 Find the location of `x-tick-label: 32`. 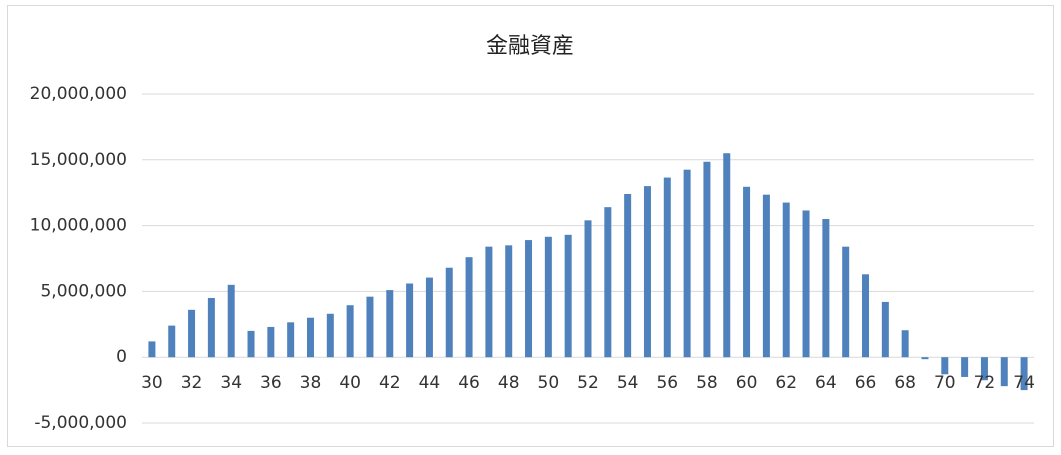

x-tick-label: 32 is located at coordinates (192, 383).